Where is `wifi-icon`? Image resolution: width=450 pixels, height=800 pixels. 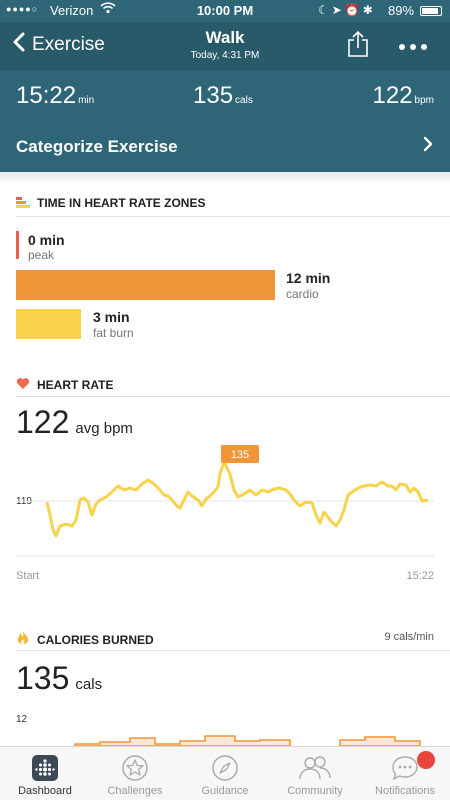
wifi-icon is located at coordinates (108, 9).